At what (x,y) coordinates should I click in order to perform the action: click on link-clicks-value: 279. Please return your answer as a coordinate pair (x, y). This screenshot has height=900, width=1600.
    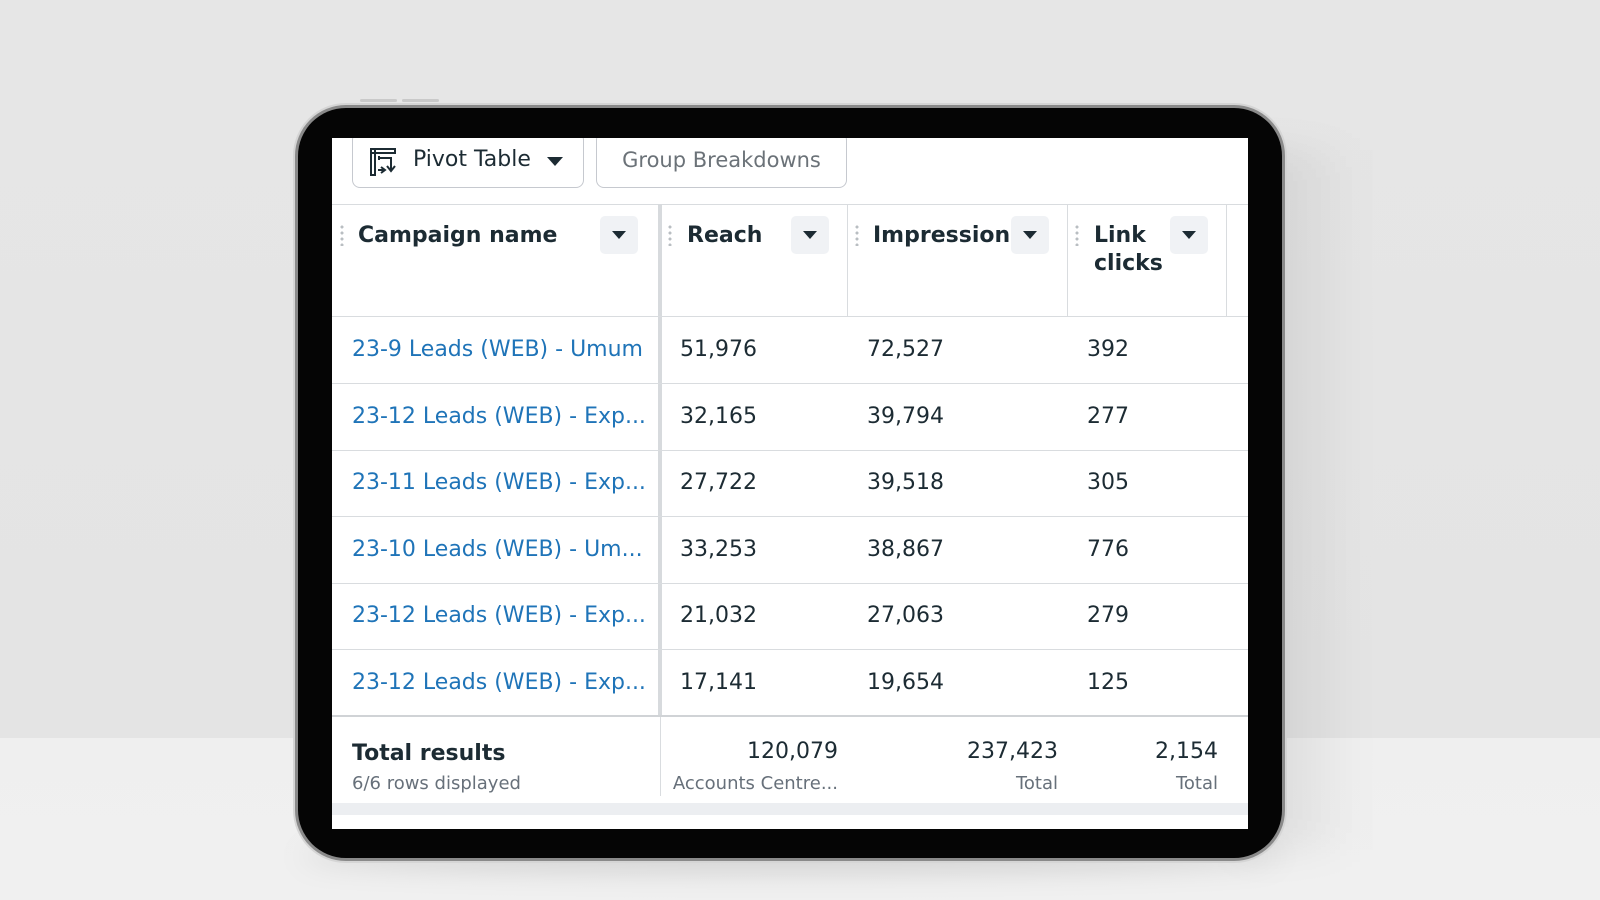
    Looking at the image, I should click on (1108, 615).